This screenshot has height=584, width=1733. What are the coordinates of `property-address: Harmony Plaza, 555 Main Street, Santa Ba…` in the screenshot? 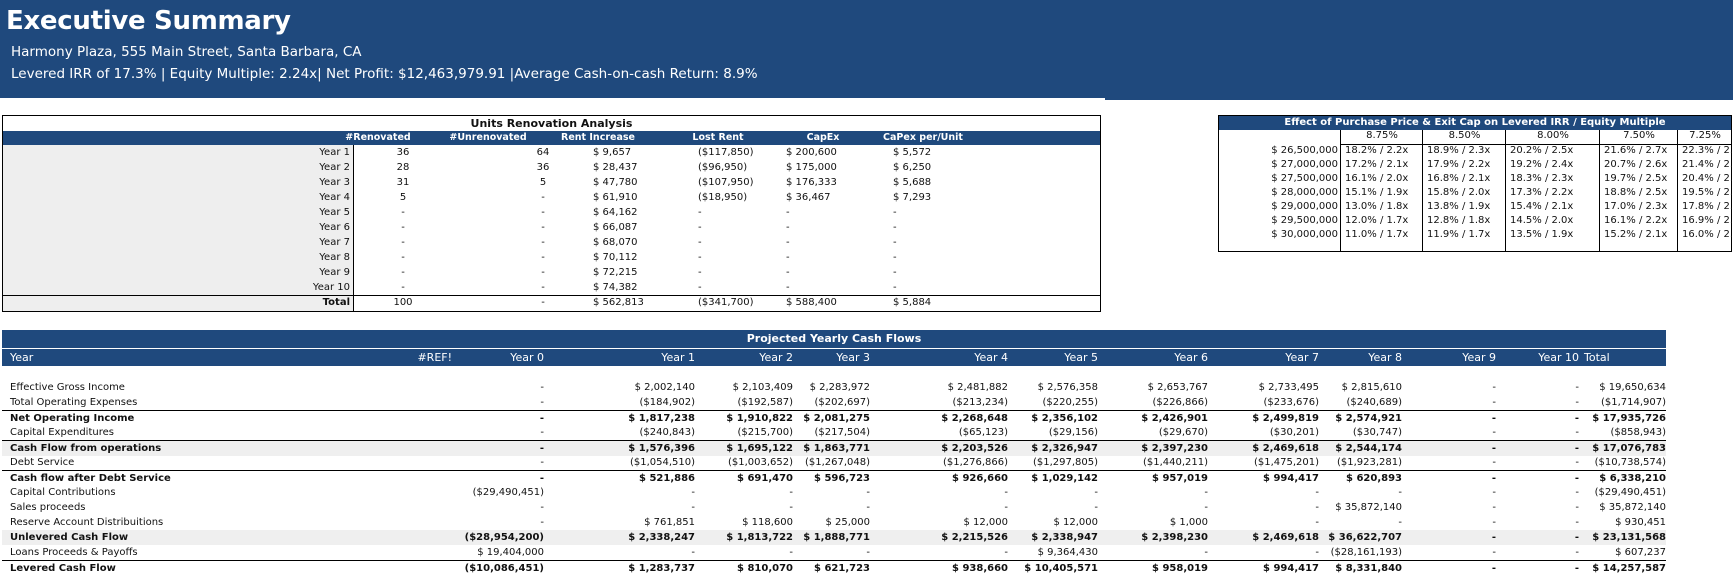 It's located at (186, 52).